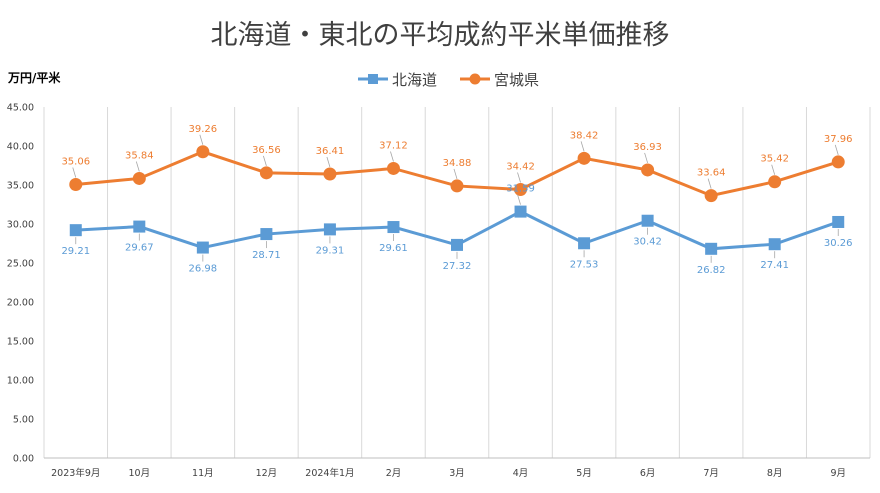  What do you see at coordinates (23, 459) in the screenshot?
I see `y-tick-label: 0.00` at bounding box center [23, 459].